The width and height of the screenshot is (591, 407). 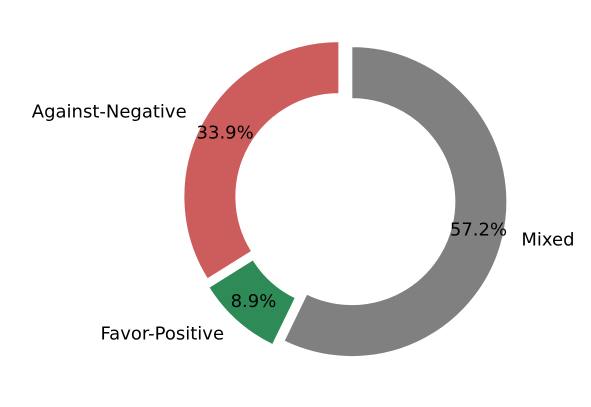 What do you see at coordinates (109, 111) in the screenshot?
I see `category-label-against-negative: Against-Negative` at bounding box center [109, 111].